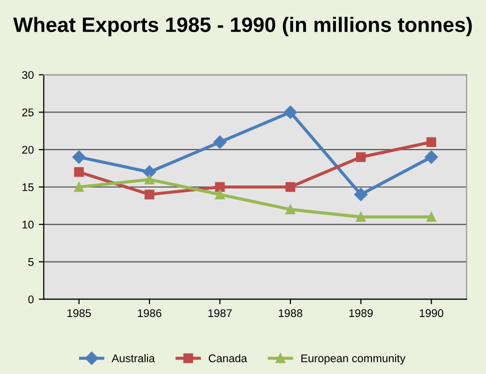 Image resolution: width=486 pixels, height=374 pixels. What do you see at coordinates (28, 187) in the screenshot?
I see `y-tick-label: 15` at bounding box center [28, 187].